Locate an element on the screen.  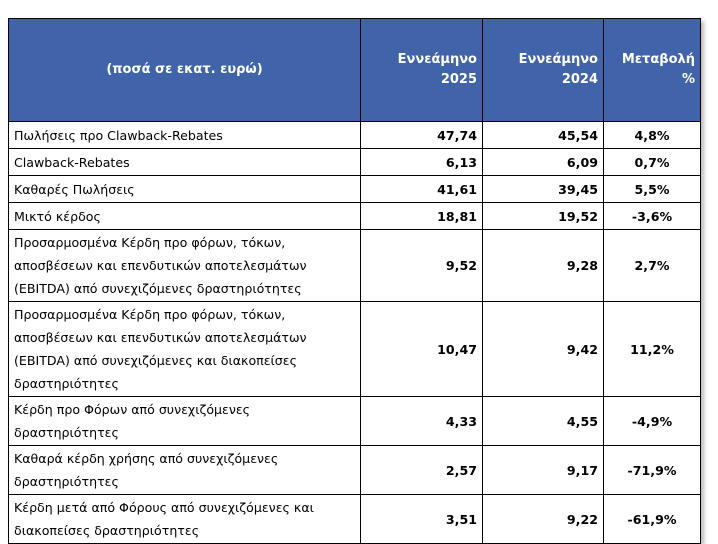
table-row: Καθαρές Πωλήσεις 41,61 39,45 5,5% is located at coordinates (354, 189).